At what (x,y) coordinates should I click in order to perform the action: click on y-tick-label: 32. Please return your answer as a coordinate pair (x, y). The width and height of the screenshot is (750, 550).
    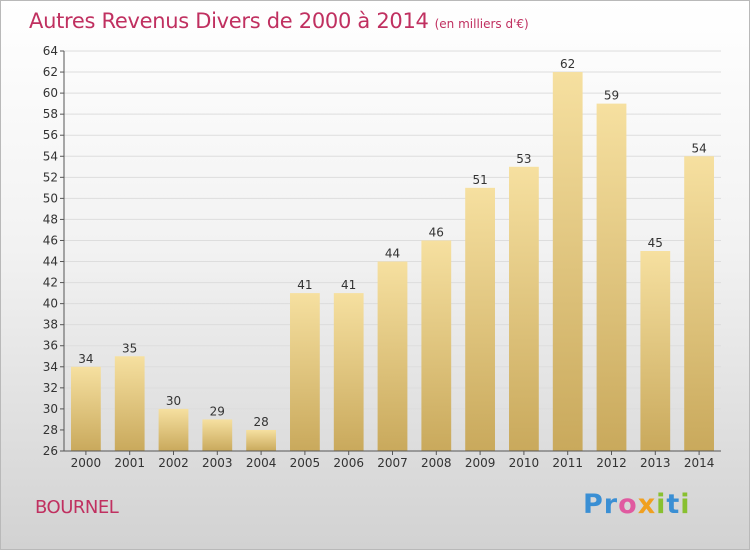
    Looking at the image, I should click on (50, 388).